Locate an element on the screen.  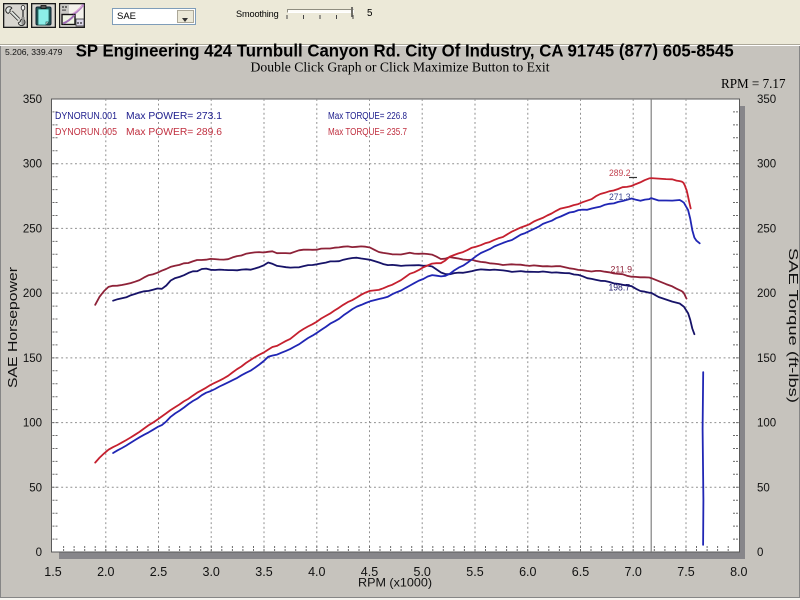
svg-text: 7.0 is located at coordinates (633, 572).